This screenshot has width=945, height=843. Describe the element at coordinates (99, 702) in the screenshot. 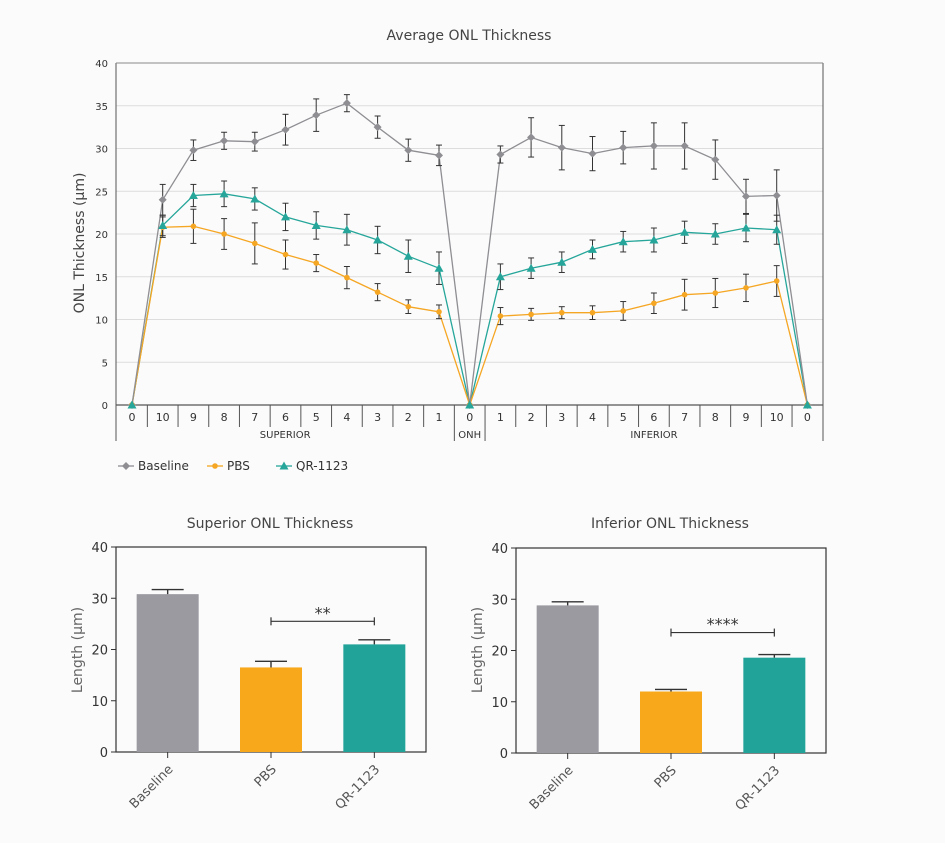

I see `bar-chart-y-tick-label: 10` at that location.